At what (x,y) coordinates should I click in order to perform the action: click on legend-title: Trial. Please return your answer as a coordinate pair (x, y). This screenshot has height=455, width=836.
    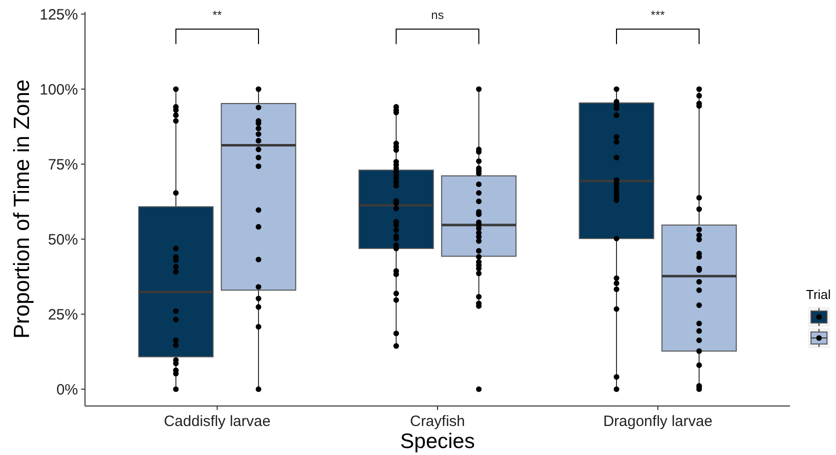
    Looking at the image, I should click on (818, 294).